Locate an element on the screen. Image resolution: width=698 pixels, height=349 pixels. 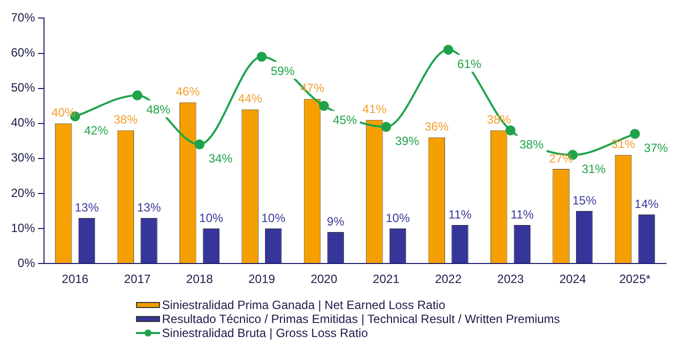
data-label: 34% is located at coordinates (220, 158).